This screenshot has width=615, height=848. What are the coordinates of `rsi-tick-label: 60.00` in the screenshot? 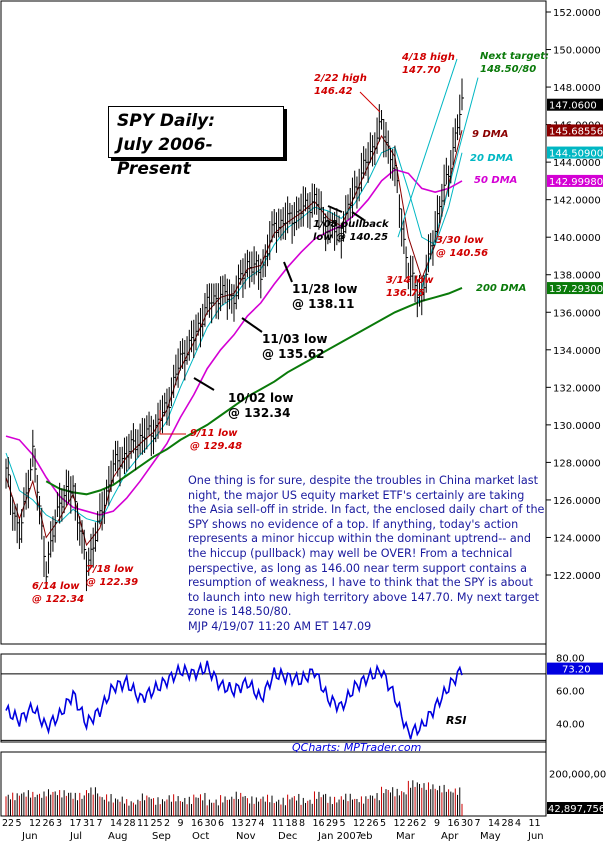 It's located at (570, 692).